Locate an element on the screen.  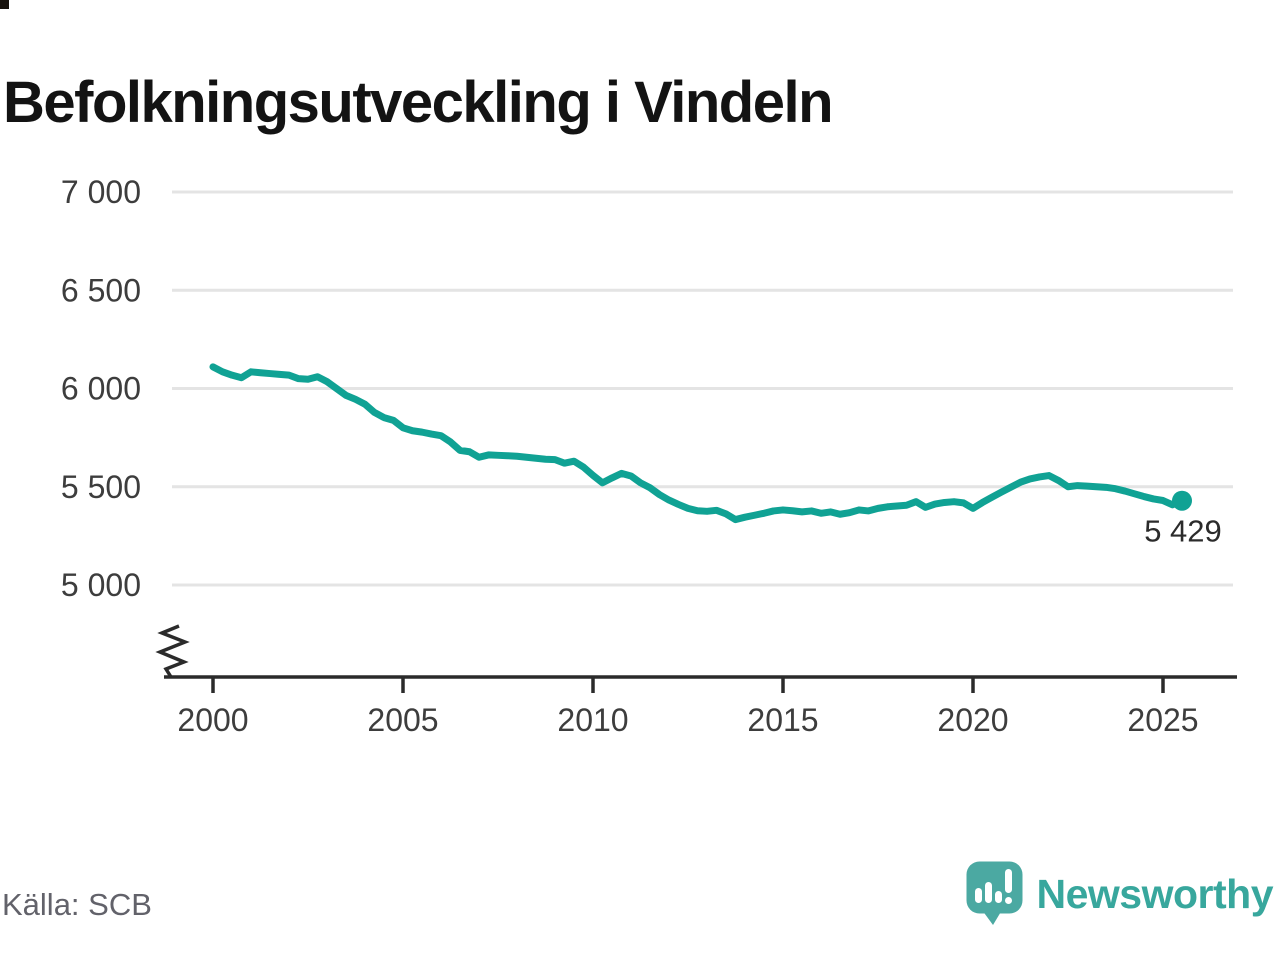
x-tick-label: 2000 is located at coordinates (212, 720).